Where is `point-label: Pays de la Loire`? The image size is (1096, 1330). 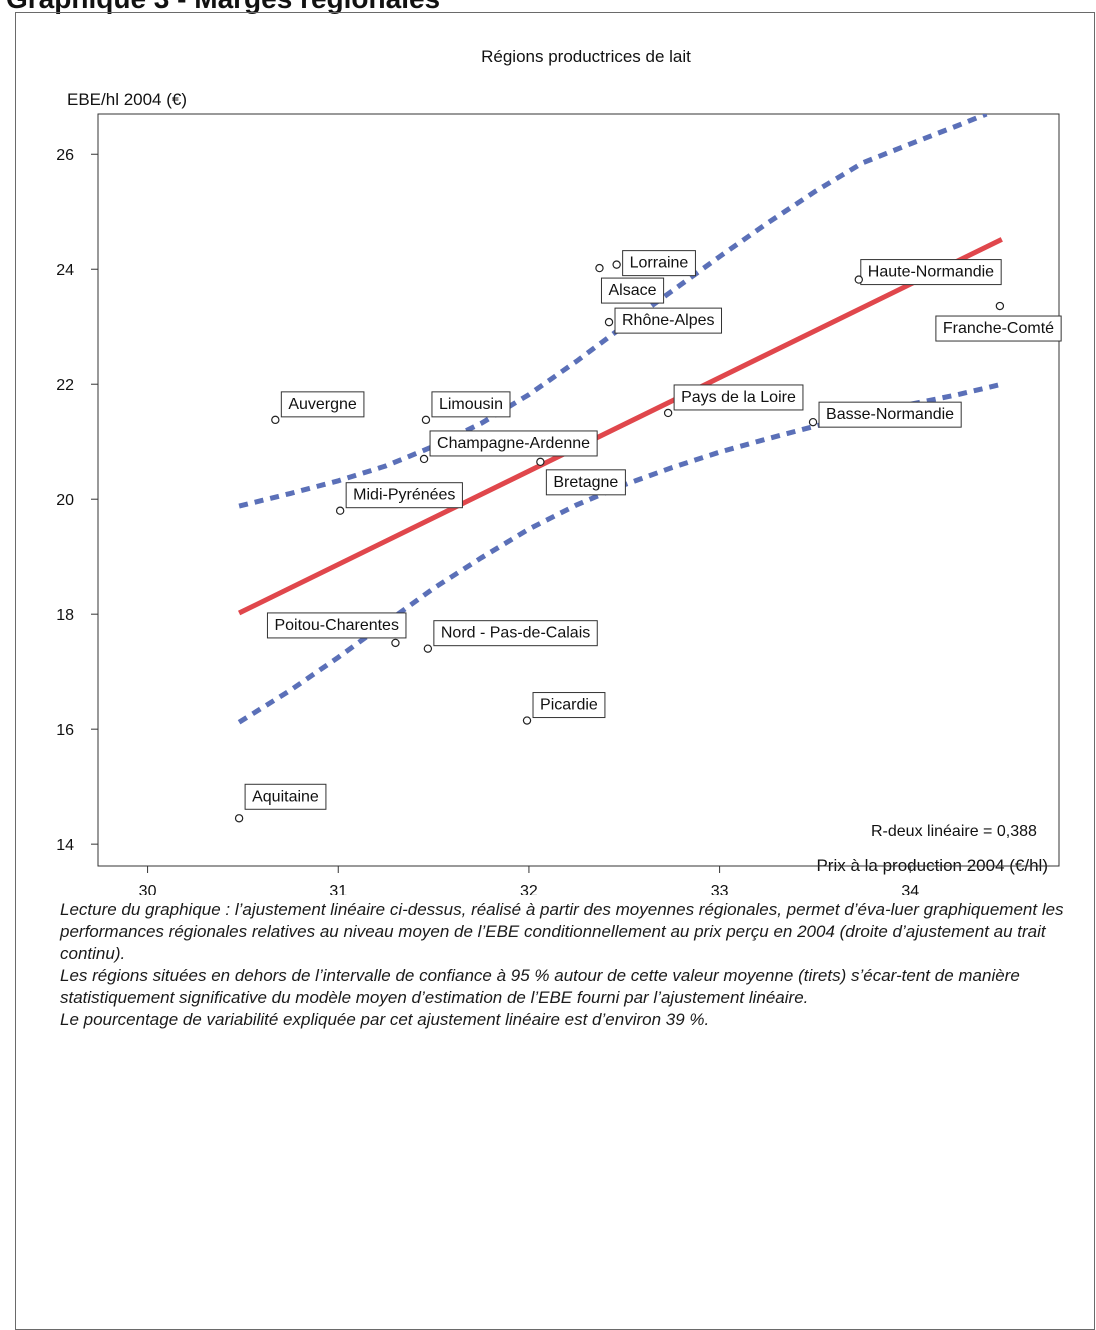 point-label: Pays de la Loire is located at coordinates (738, 397).